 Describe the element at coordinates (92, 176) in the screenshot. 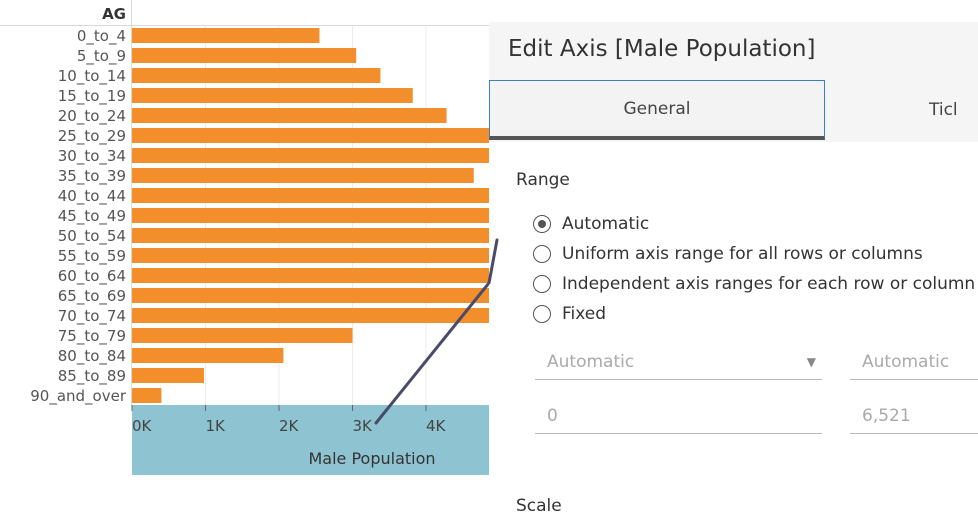

I see `category-label: 35_to_39` at that location.